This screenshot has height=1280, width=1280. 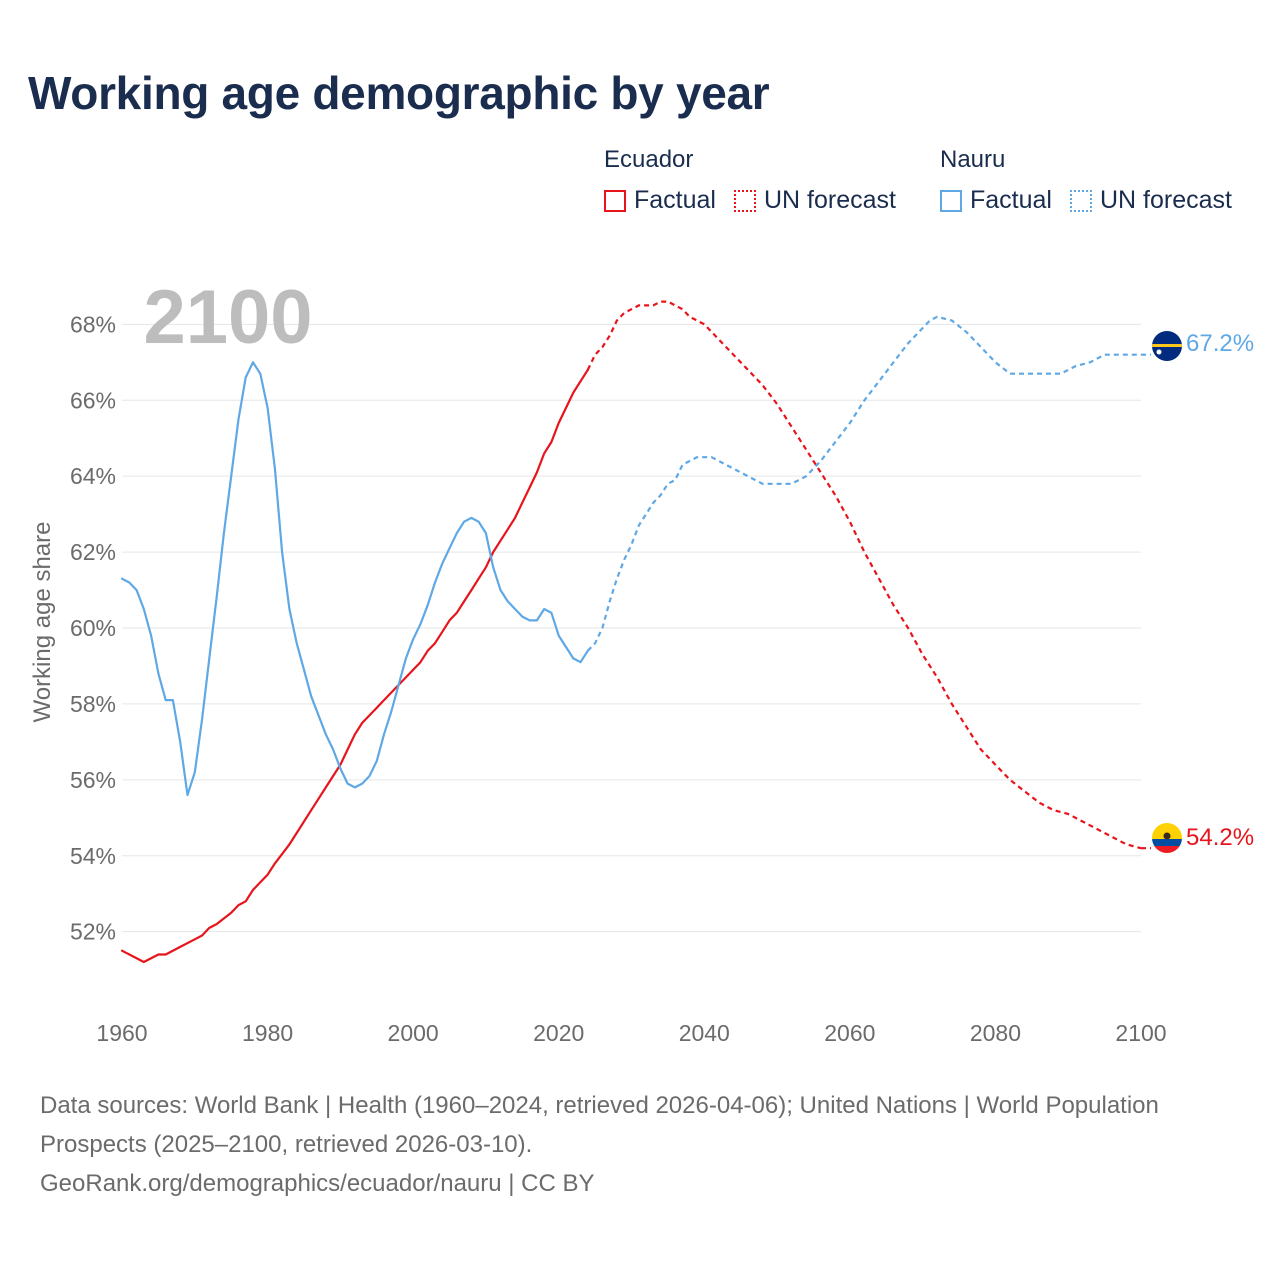 I want to click on x-tick-label: 2100, so click(x=1140, y=1033).